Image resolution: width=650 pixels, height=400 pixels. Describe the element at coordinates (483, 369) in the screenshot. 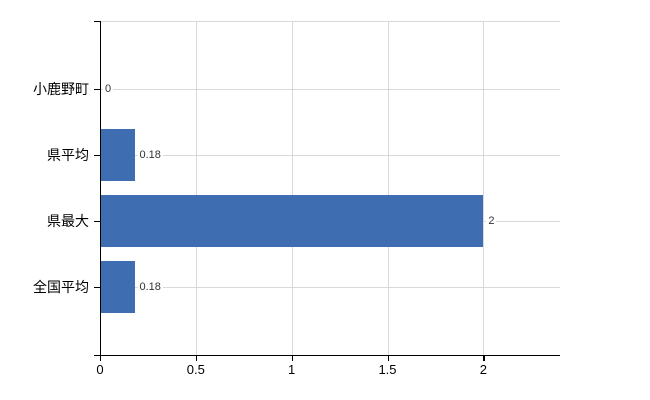

I see `x-tick-label: 2` at that location.